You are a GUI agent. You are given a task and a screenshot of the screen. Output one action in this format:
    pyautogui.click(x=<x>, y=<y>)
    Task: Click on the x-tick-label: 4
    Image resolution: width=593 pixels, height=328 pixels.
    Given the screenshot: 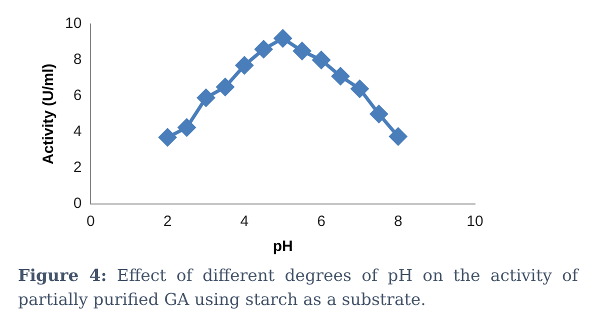 What is the action you would take?
    pyautogui.click(x=244, y=221)
    